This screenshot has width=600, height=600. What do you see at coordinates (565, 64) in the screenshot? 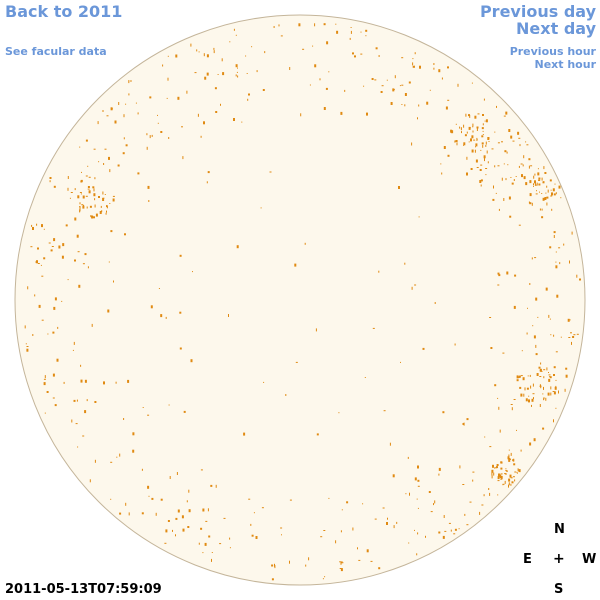
I see `next-hour-link: Next hour` at bounding box center [565, 64].